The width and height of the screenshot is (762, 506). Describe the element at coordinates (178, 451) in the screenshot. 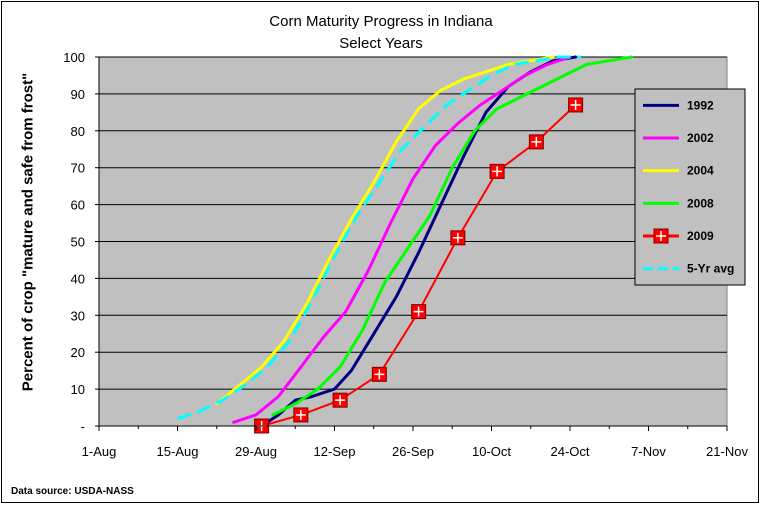

I see `x-tick-label: 15-Aug` at that location.